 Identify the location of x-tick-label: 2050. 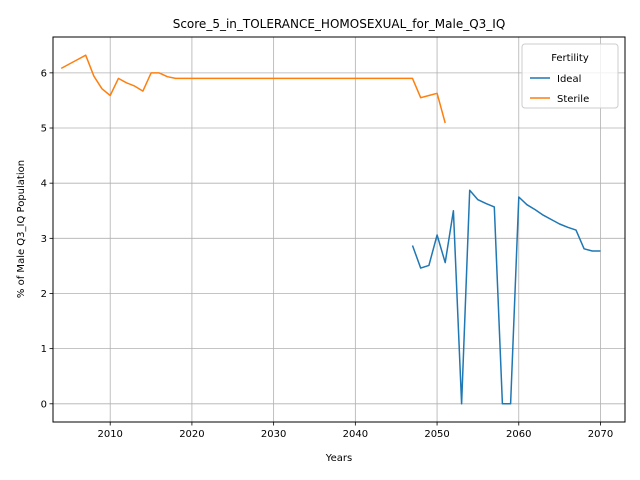
(436, 434).